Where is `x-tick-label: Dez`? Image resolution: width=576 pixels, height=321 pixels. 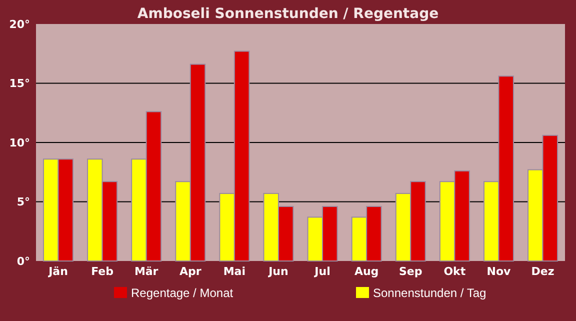 x-tick-label: Dez is located at coordinates (542, 271).